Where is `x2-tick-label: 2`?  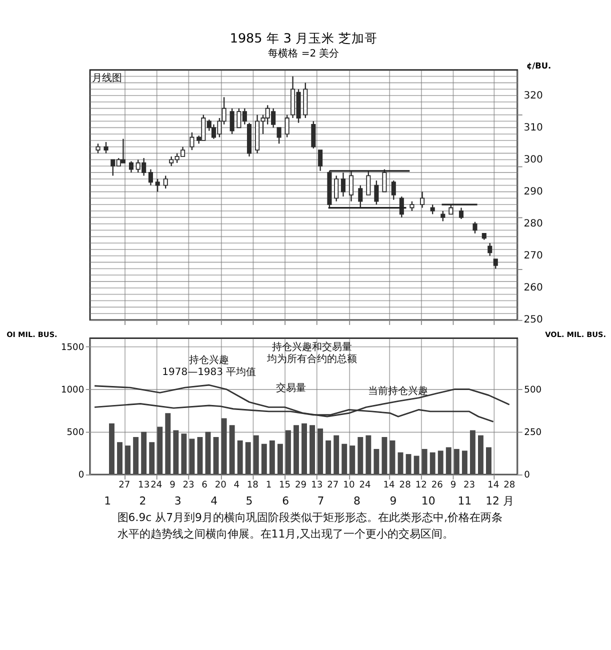
x2-tick-label: 2 is located at coordinates (142, 501).